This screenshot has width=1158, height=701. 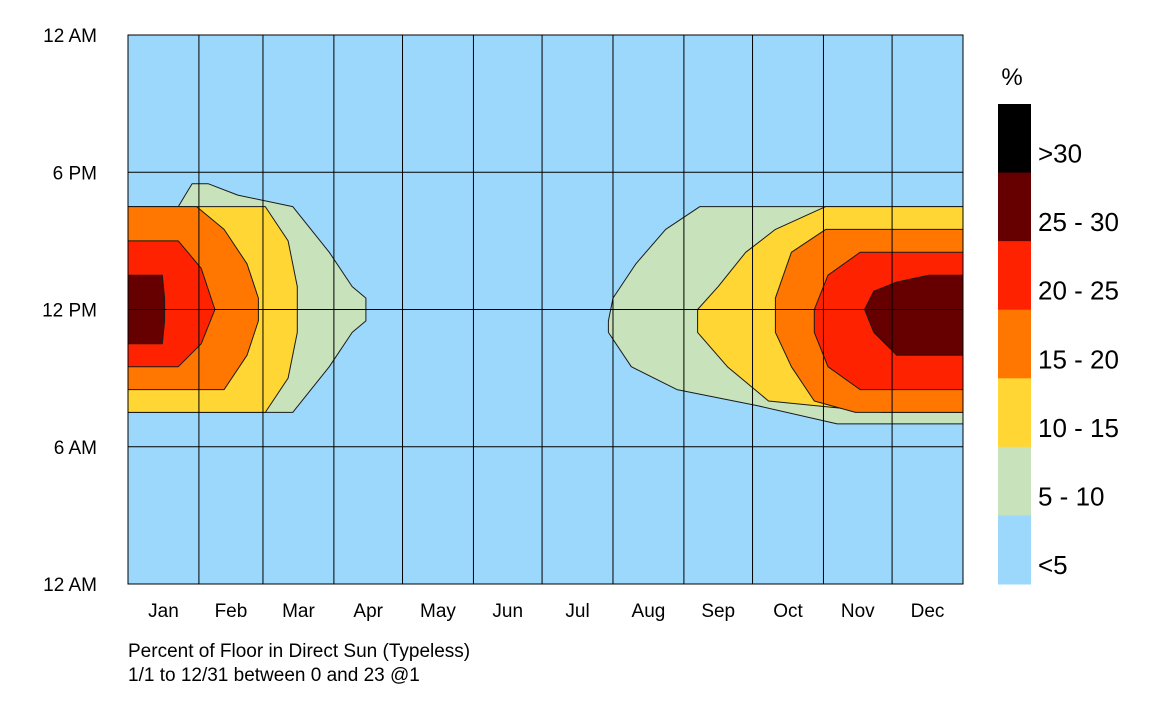 What do you see at coordinates (438, 611) in the screenshot?
I see `x-tick-label: May` at bounding box center [438, 611].